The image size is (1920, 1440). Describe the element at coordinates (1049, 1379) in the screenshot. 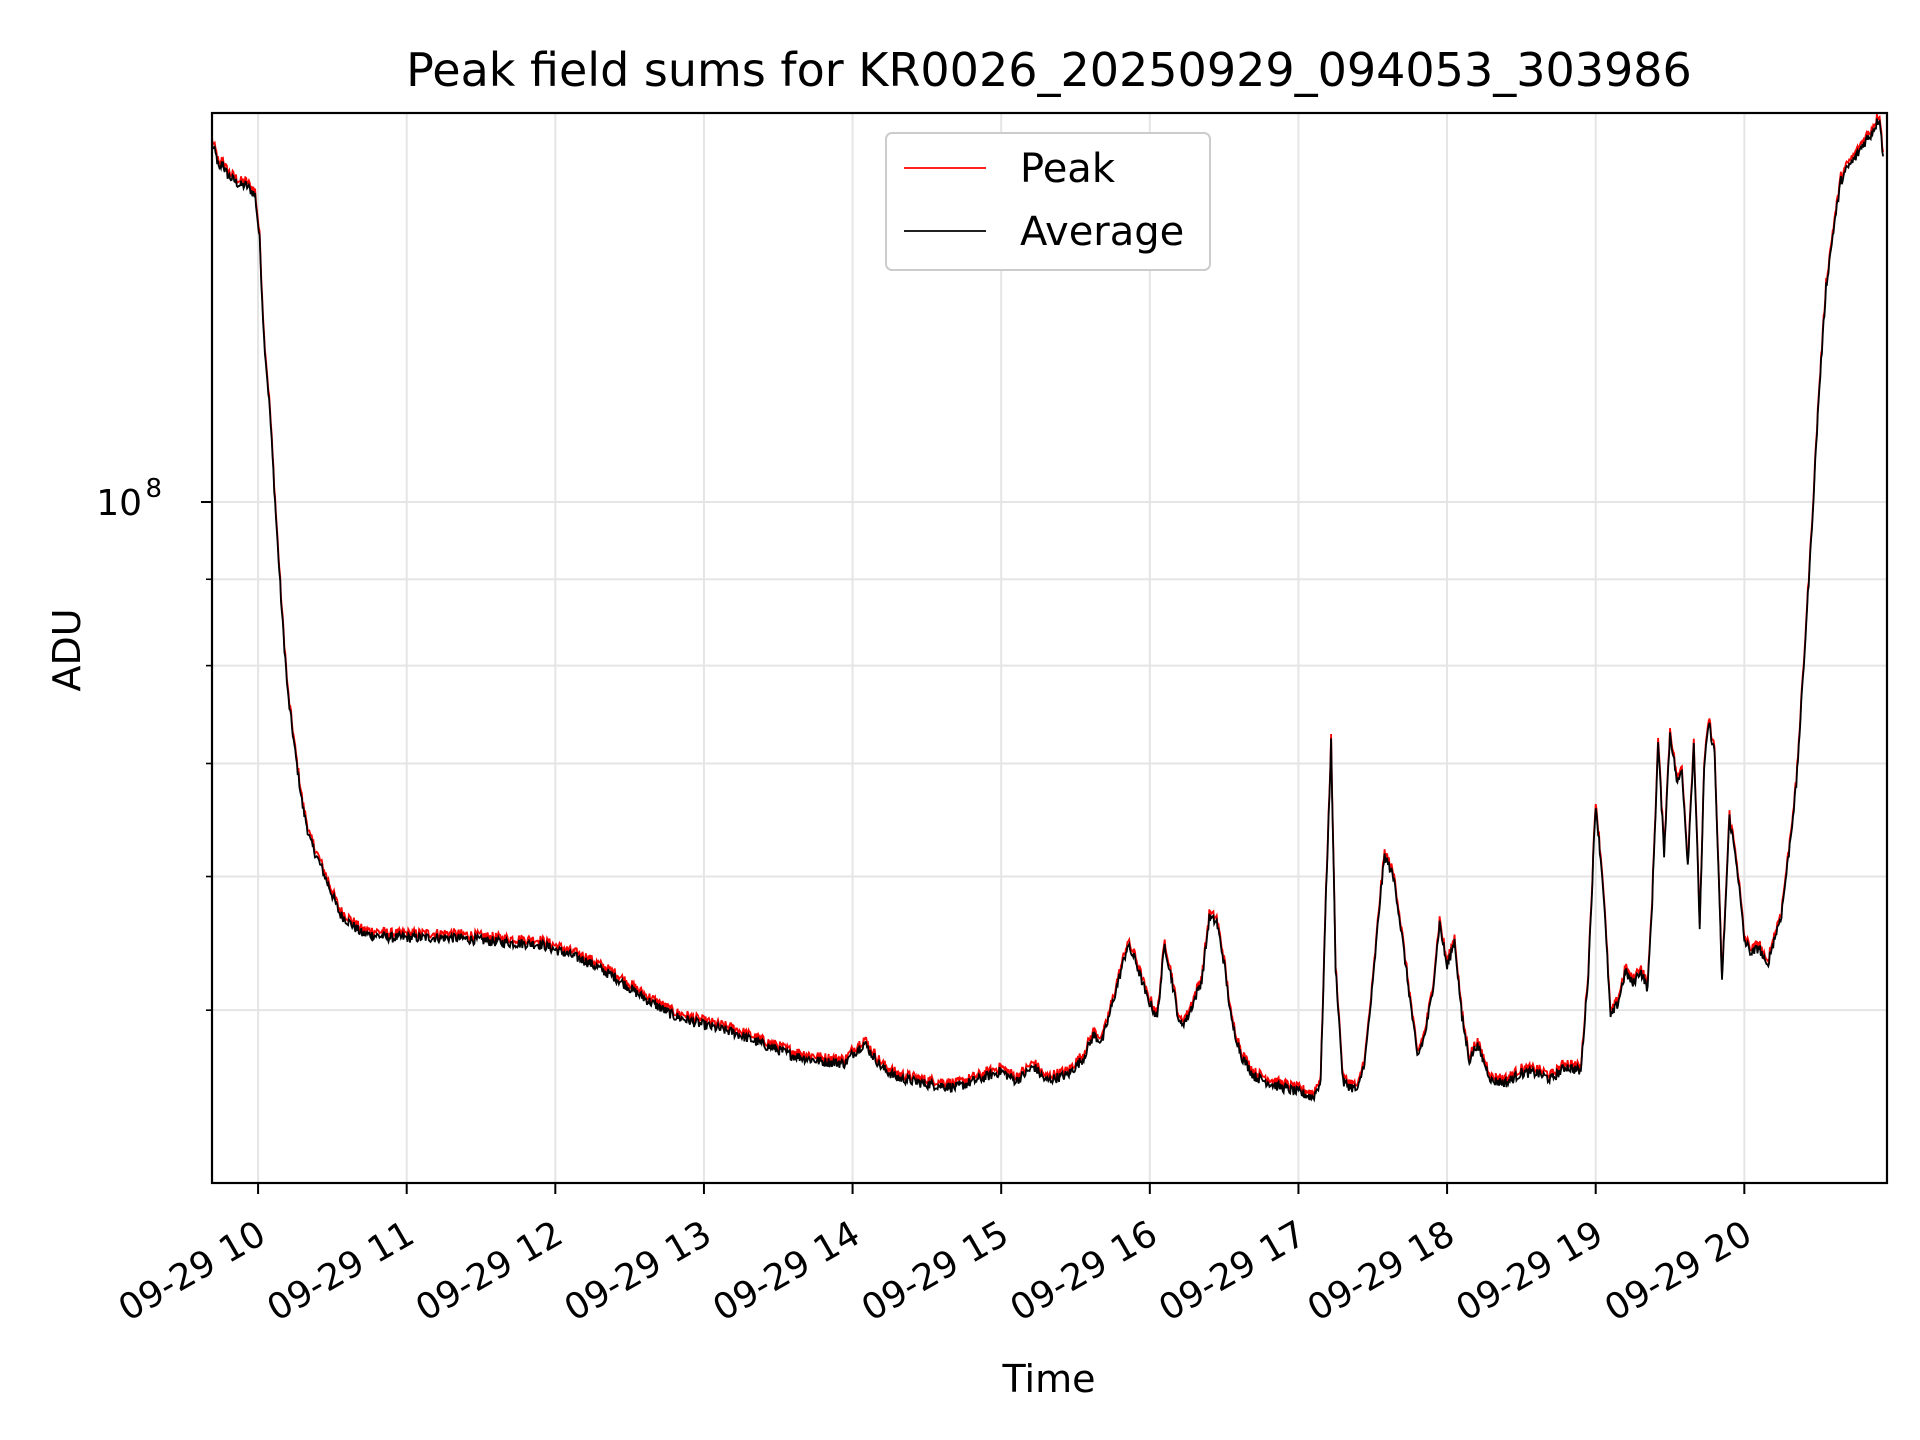

I see `x-axis-label: Time` at that location.